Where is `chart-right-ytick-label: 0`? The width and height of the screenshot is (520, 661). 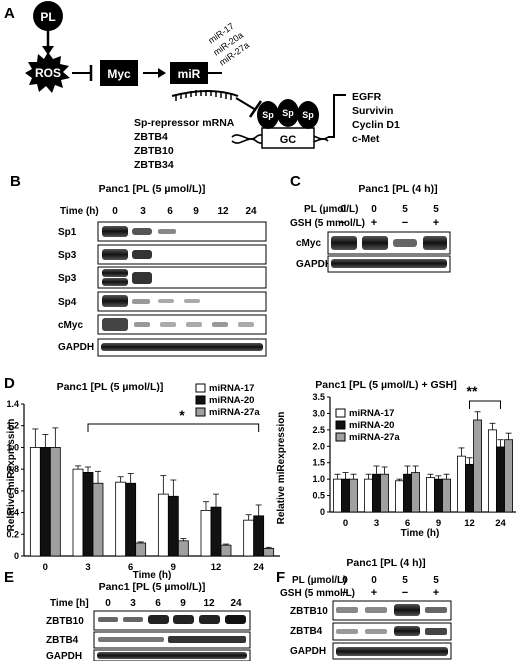 chart-right-ytick-label: 0 is located at coordinates (322, 512).